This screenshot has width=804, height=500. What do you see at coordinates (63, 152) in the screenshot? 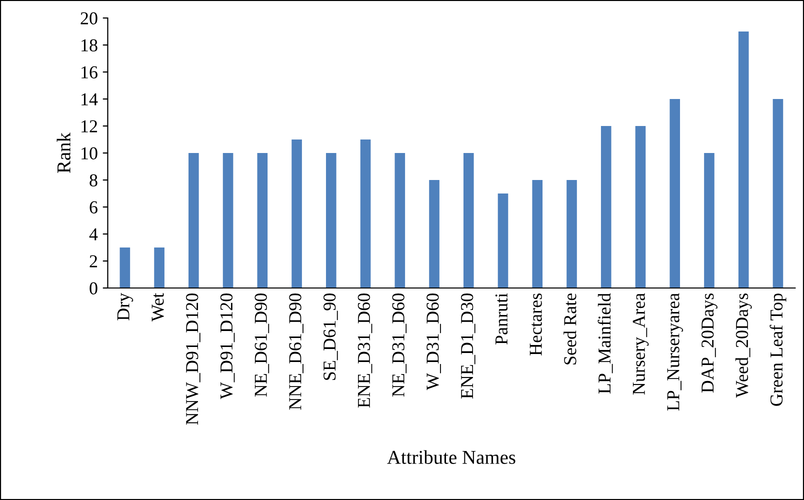
I see `y-axis-title: Rank` at bounding box center [63, 152].